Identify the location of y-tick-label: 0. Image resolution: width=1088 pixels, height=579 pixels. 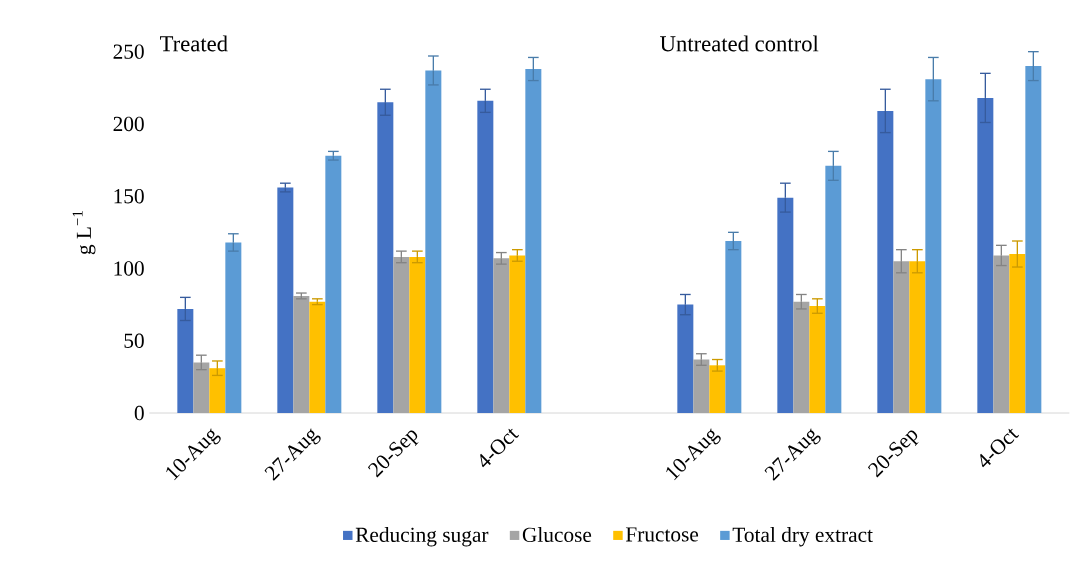
(139, 413).